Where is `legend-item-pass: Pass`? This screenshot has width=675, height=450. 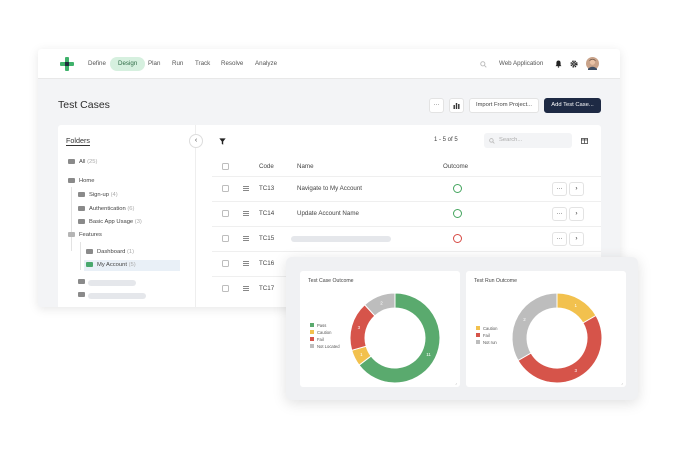 legend-item-pass: Pass is located at coordinates (318, 326).